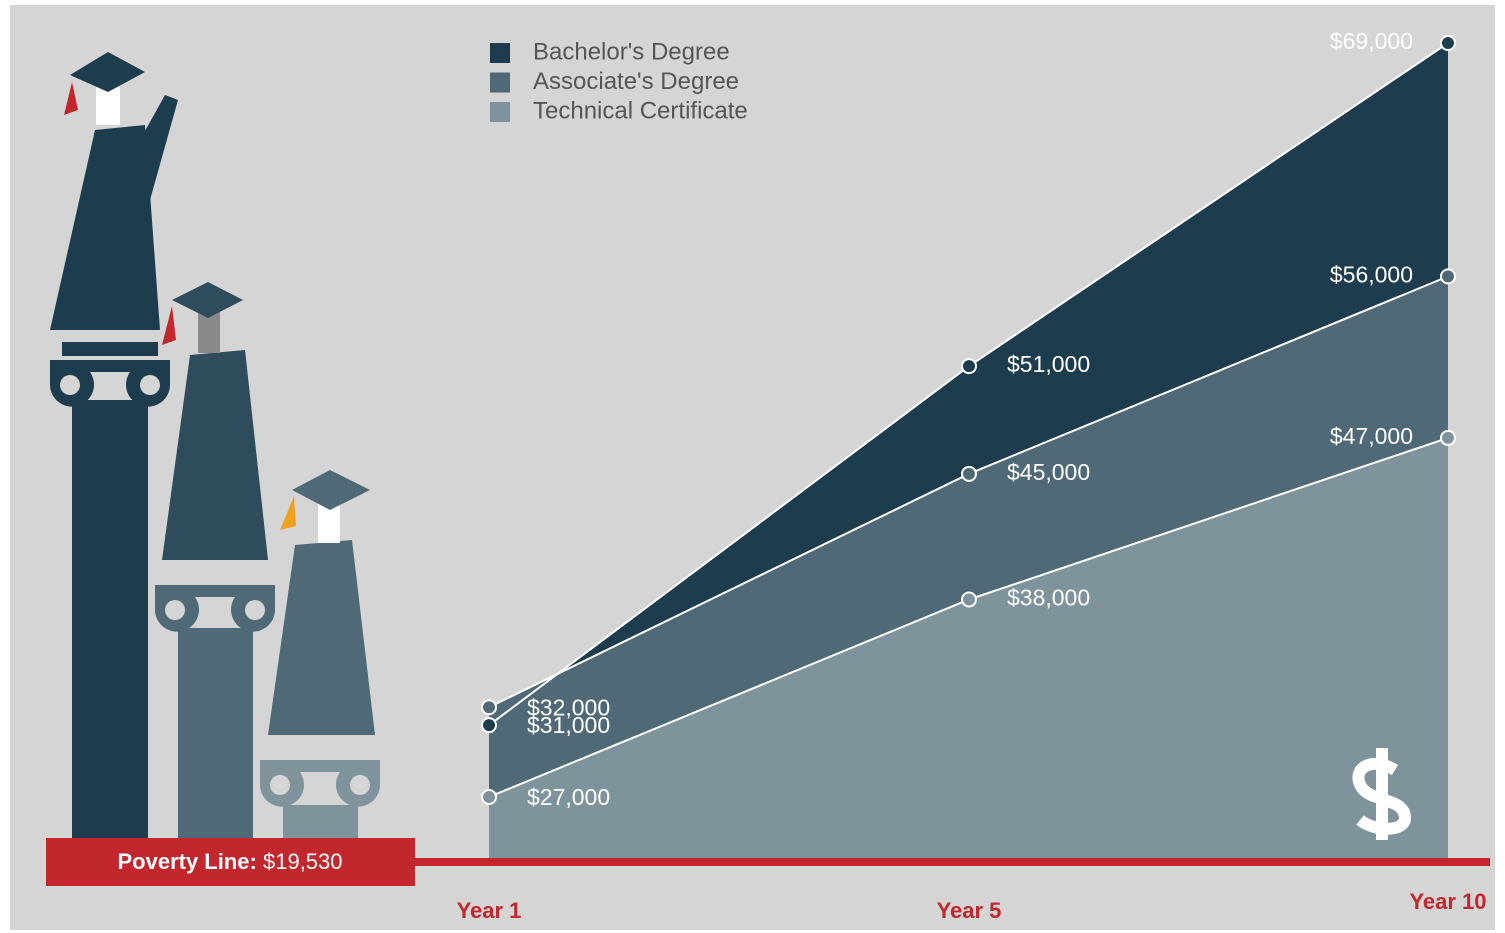 This screenshot has height=933, width=1505. What do you see at coordinates (209, 329) in the screenshot?
I see `face` at bounding box center [209, 329].